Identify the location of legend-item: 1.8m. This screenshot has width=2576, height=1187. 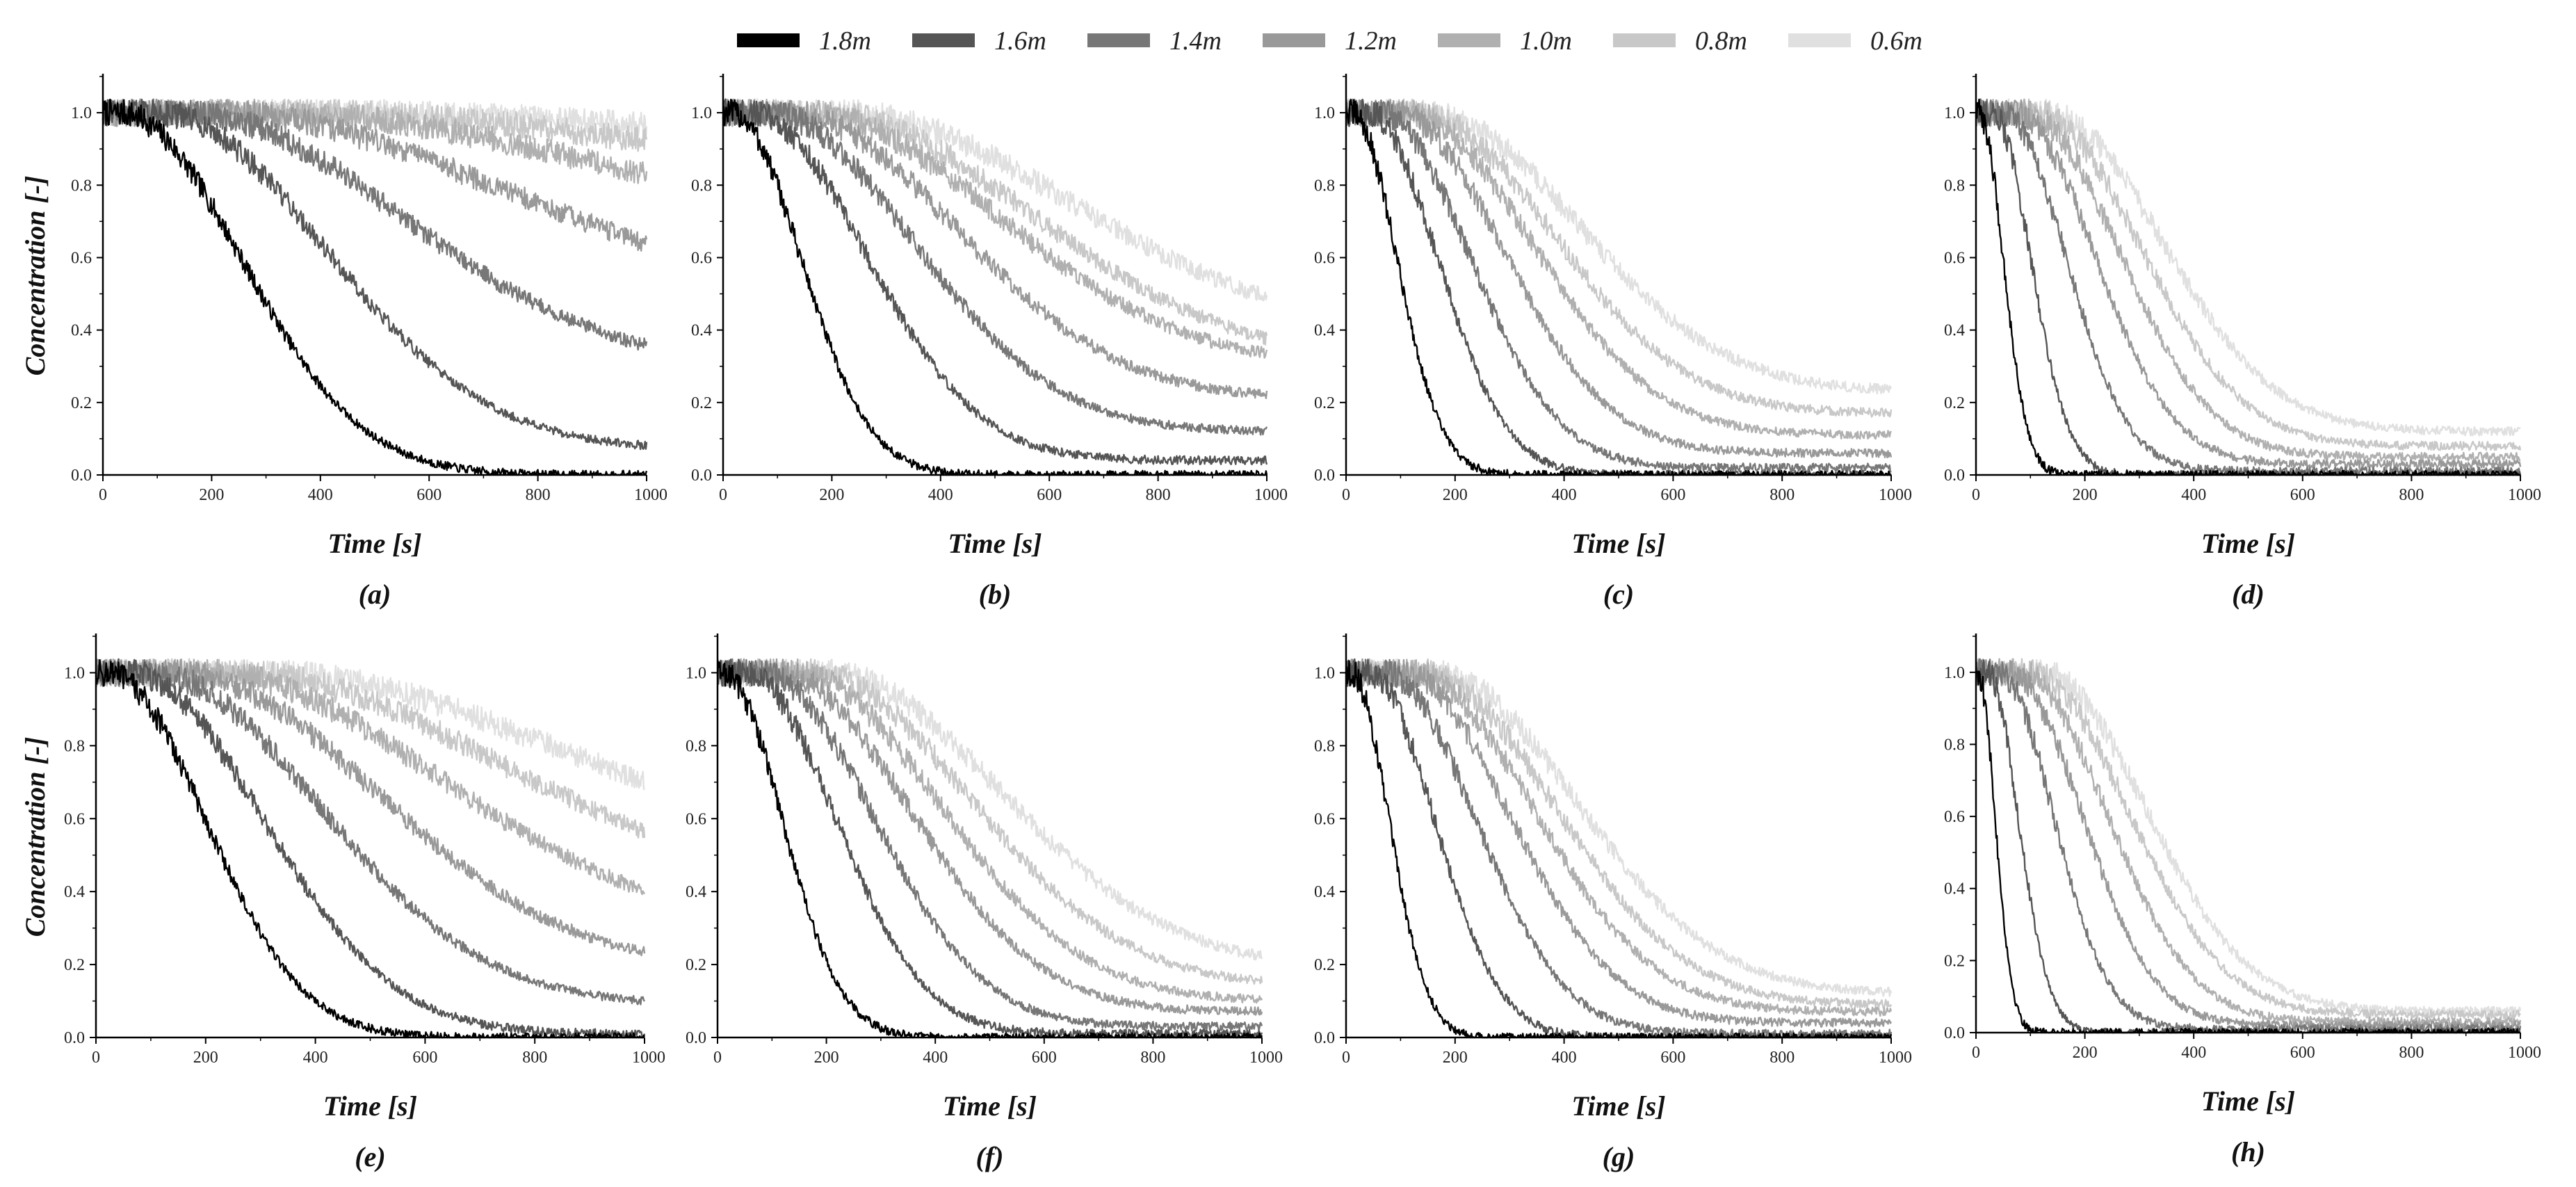
(804, 41).